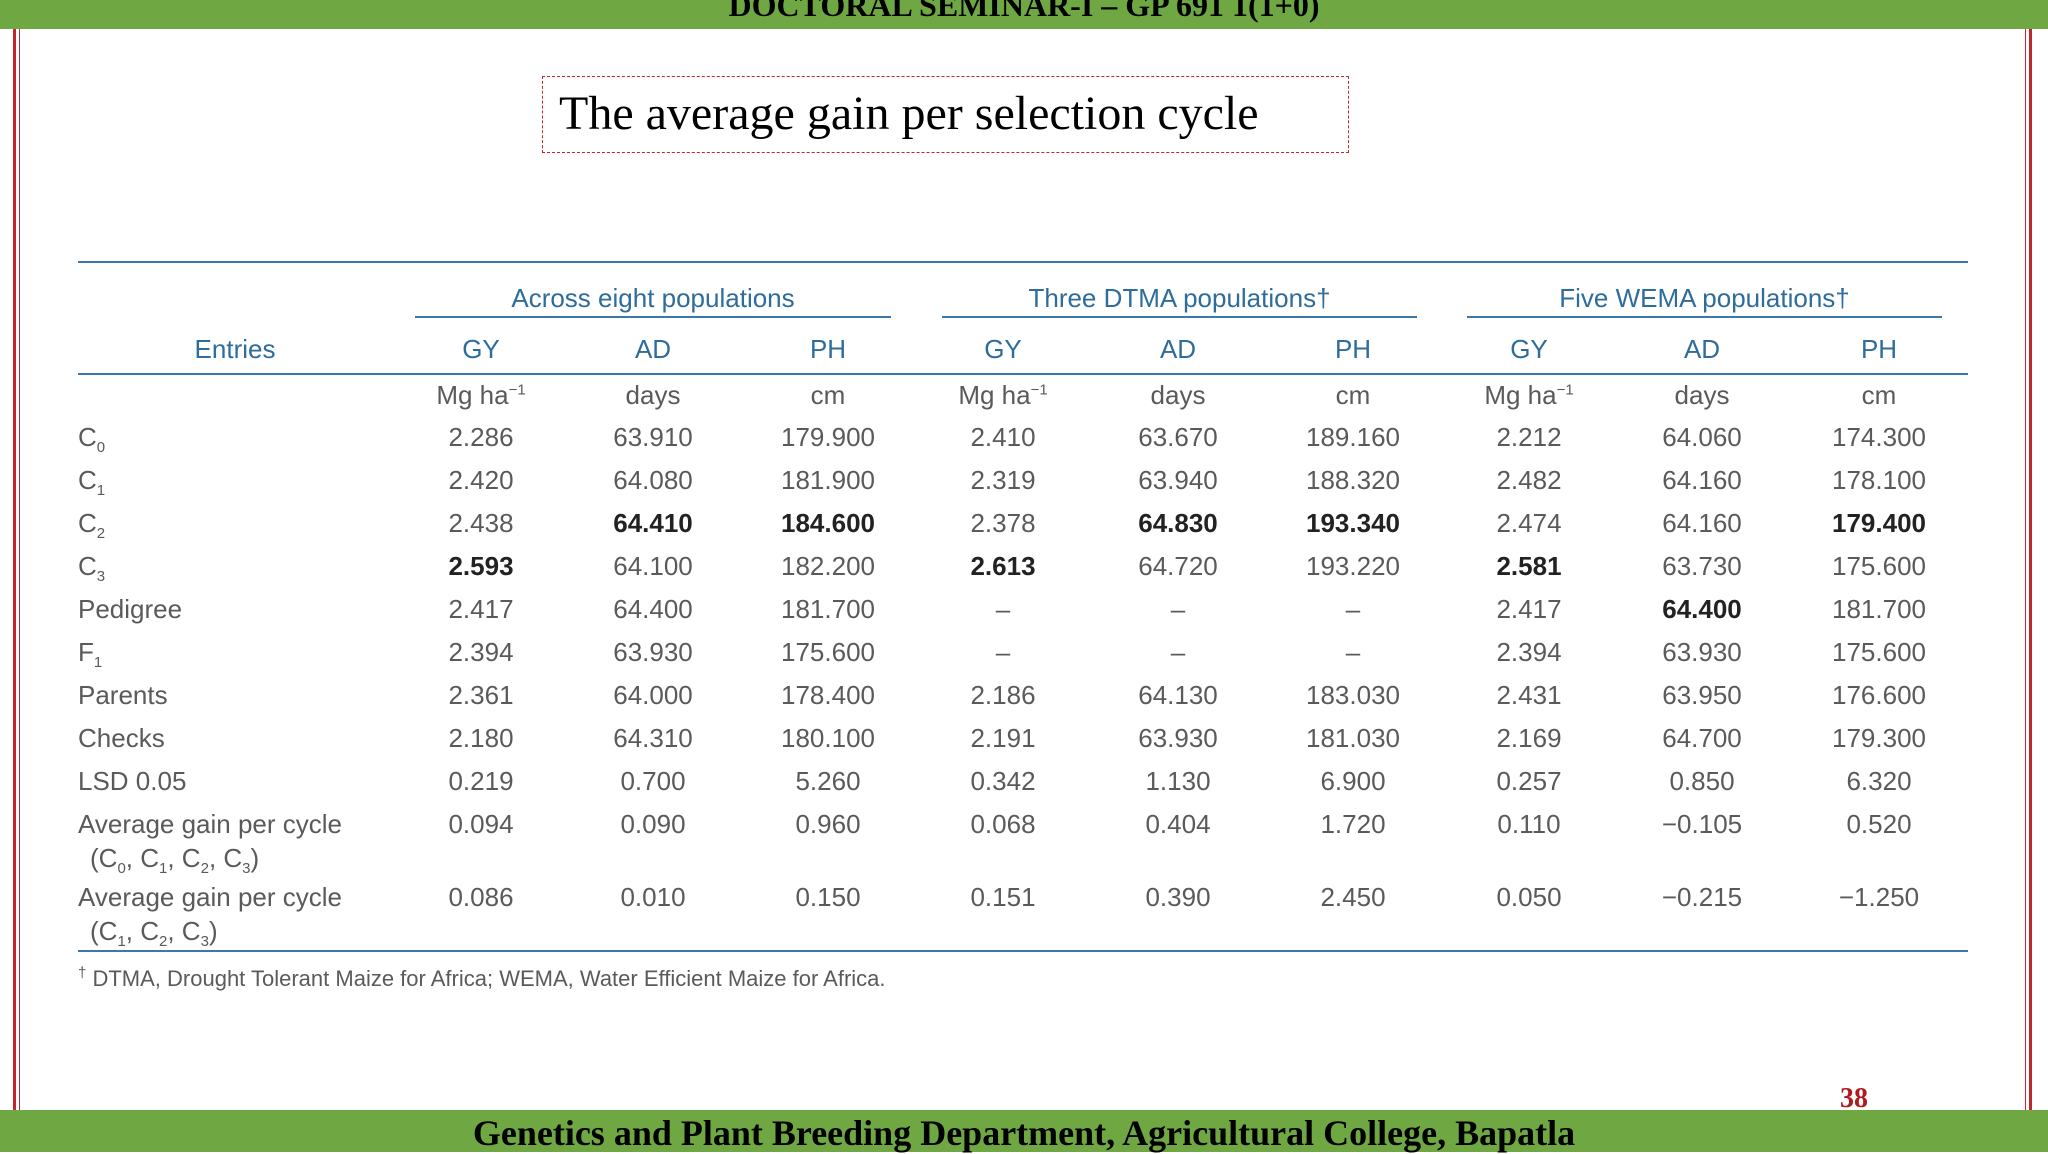  Describe the element at coordinates (1178, 566) in the screenshot. I see `cell: 64.720` at that location.